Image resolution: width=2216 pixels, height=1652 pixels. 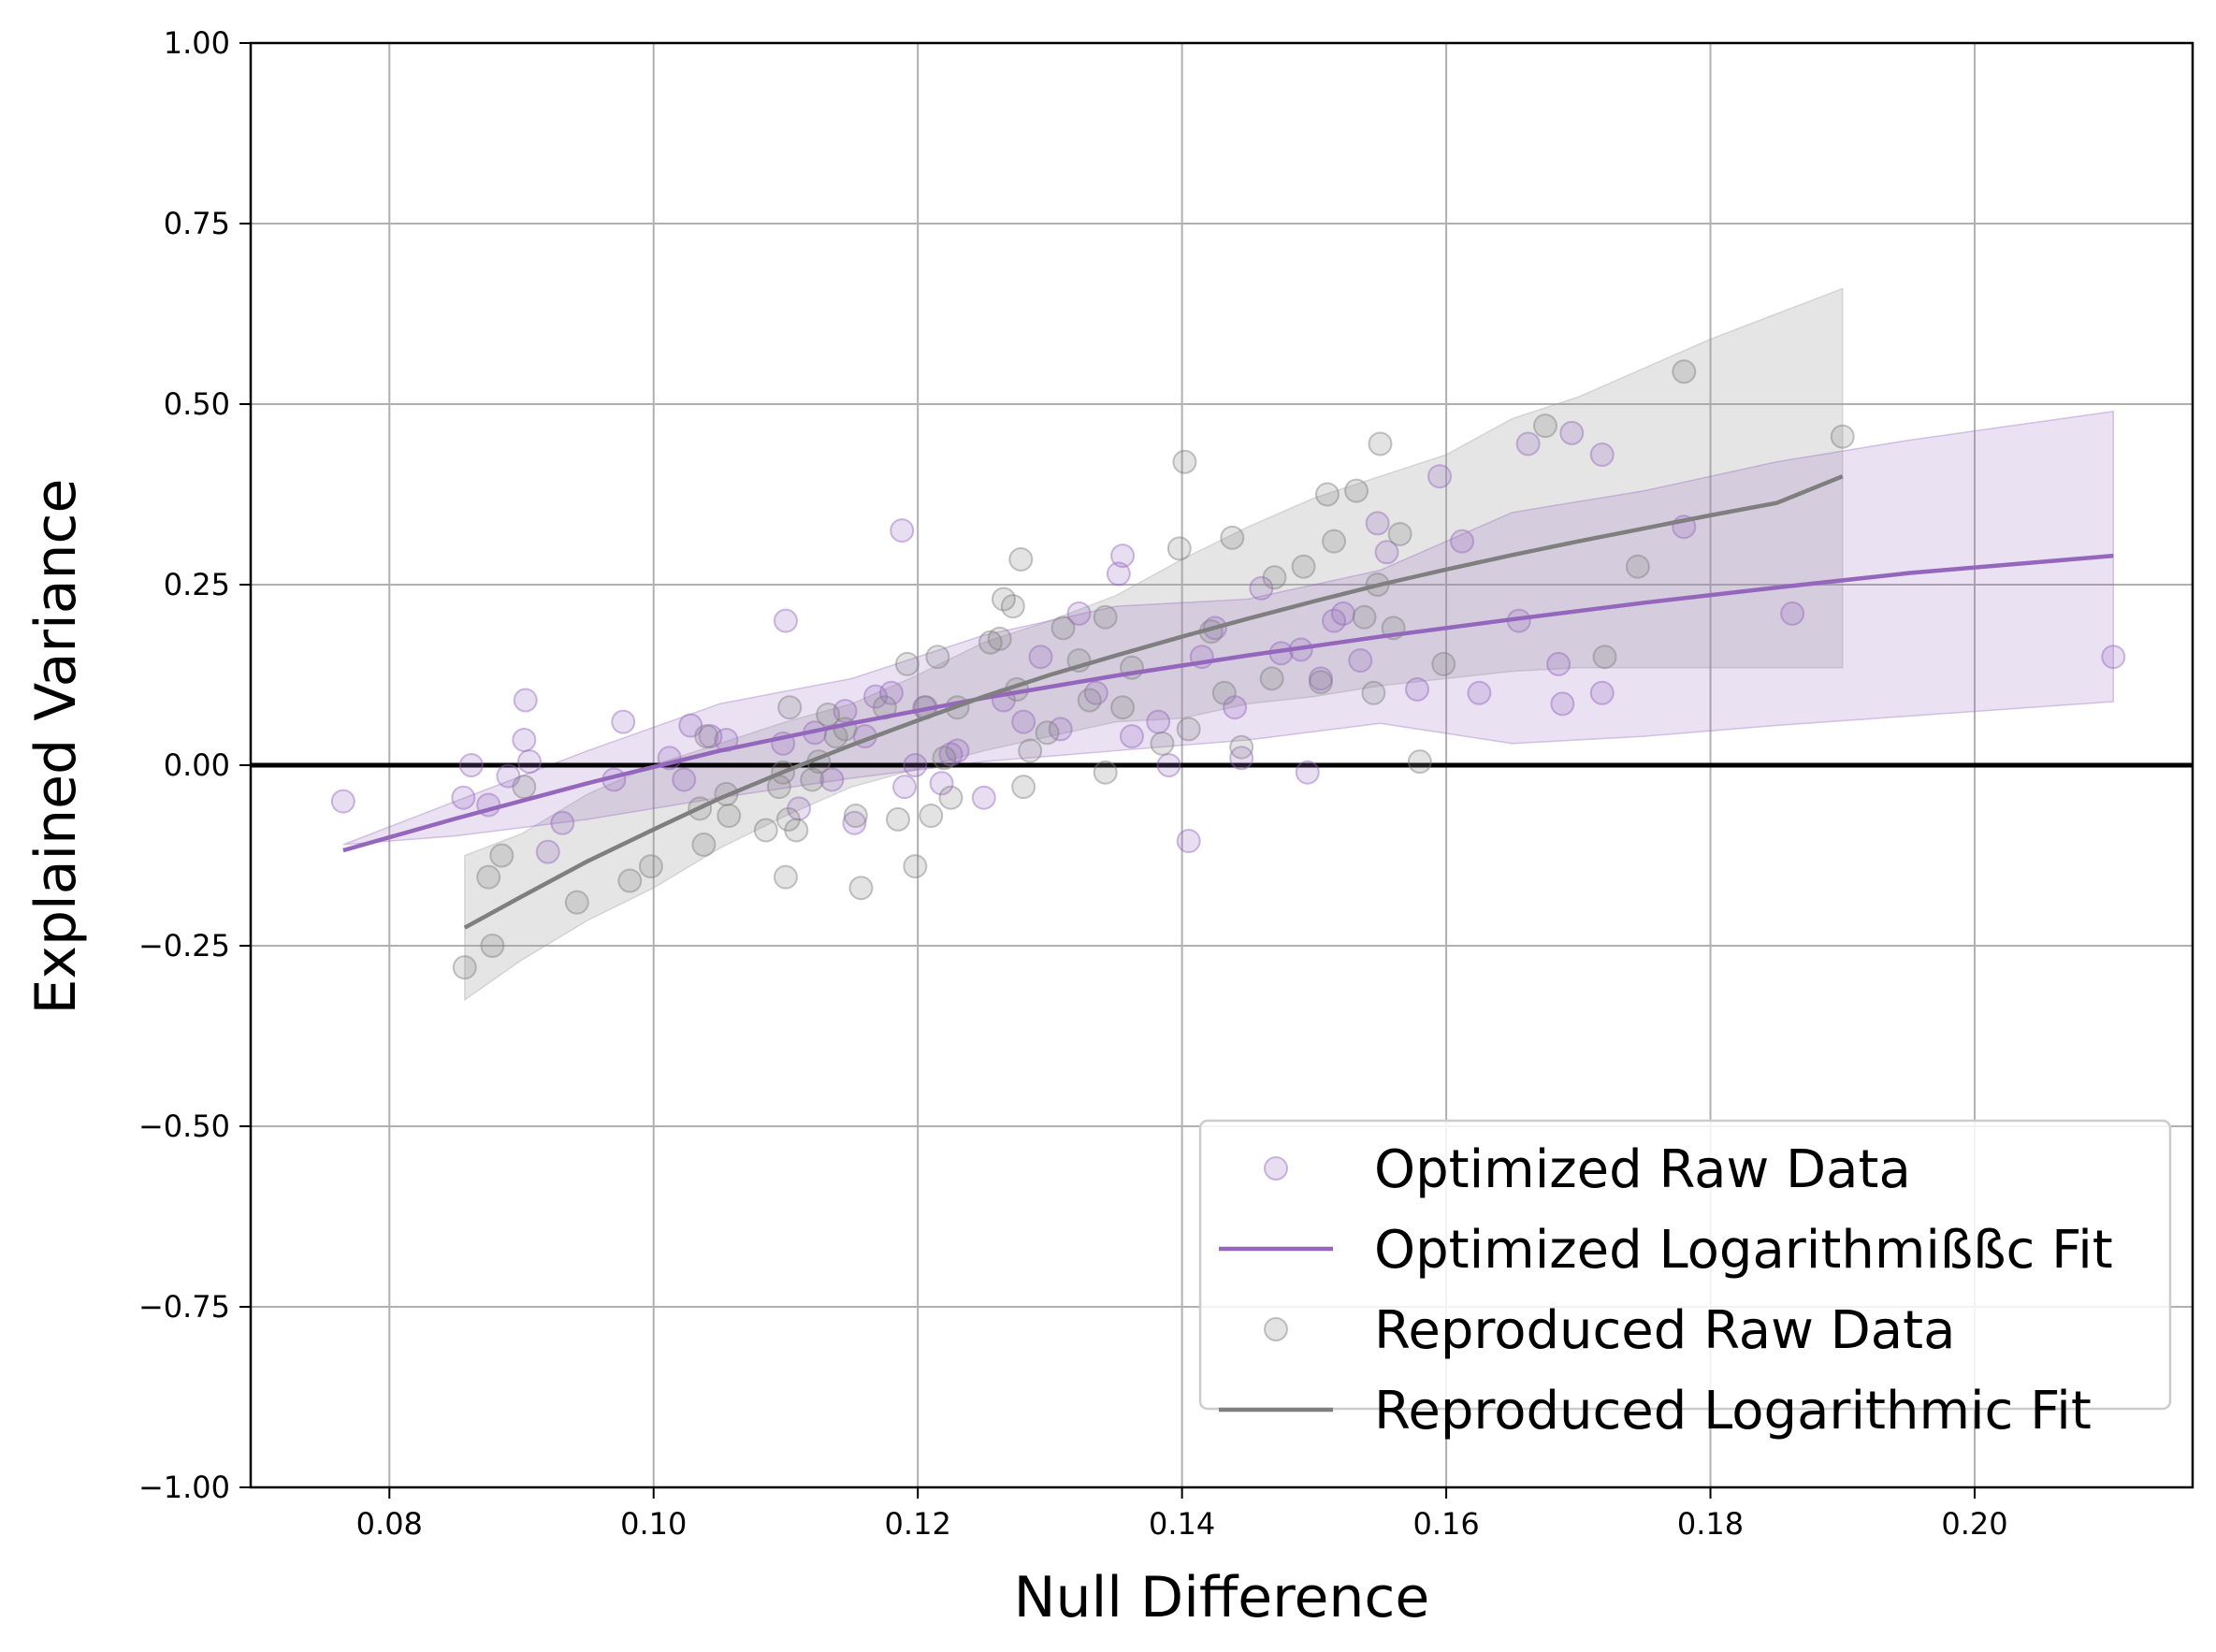 What do you see at coordinates (1733, 1411) in the screenshot?
I see `legend-label: Reproduced Logarithmic Fit` at bounding box center [1733, 1411].